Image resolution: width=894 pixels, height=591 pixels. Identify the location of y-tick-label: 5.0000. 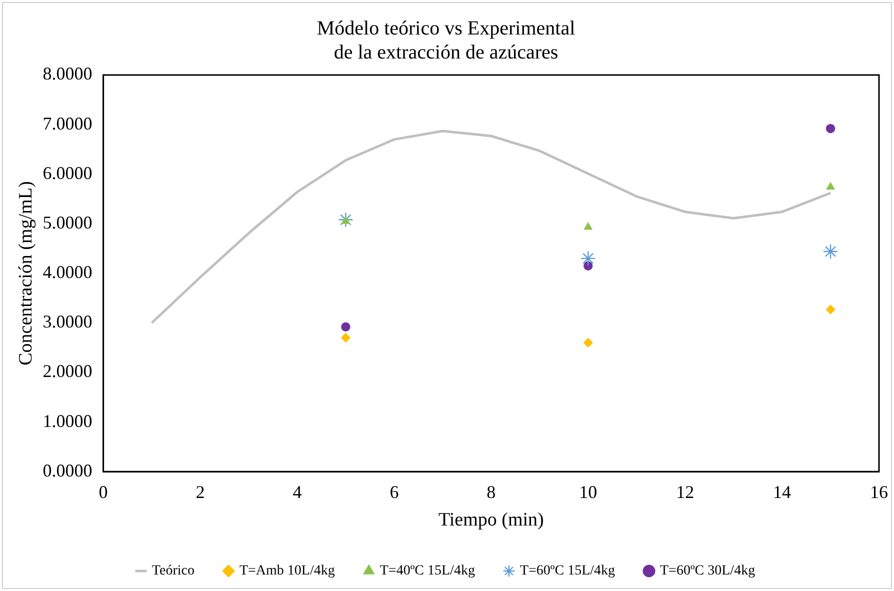
(67, 222).